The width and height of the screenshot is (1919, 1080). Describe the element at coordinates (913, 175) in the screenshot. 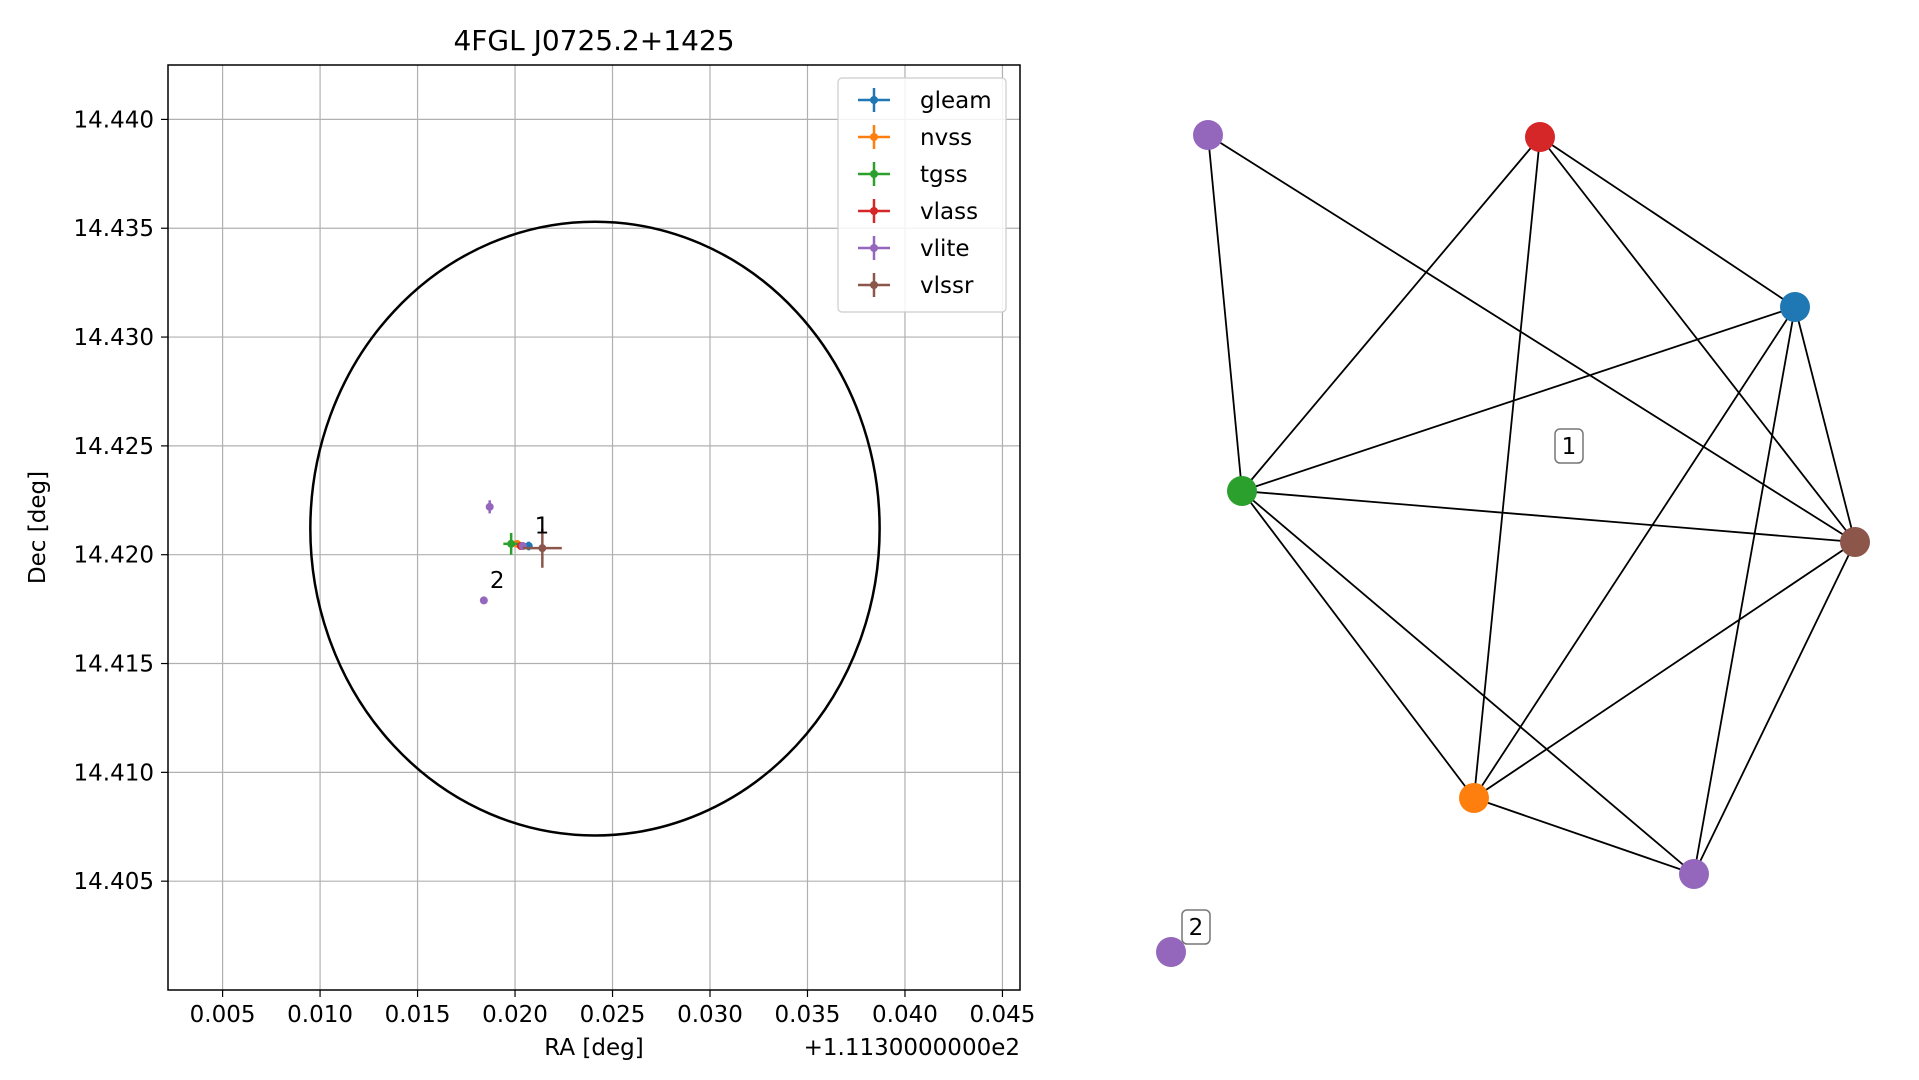

I see `legend-entry-tgss: tgss` at that location.